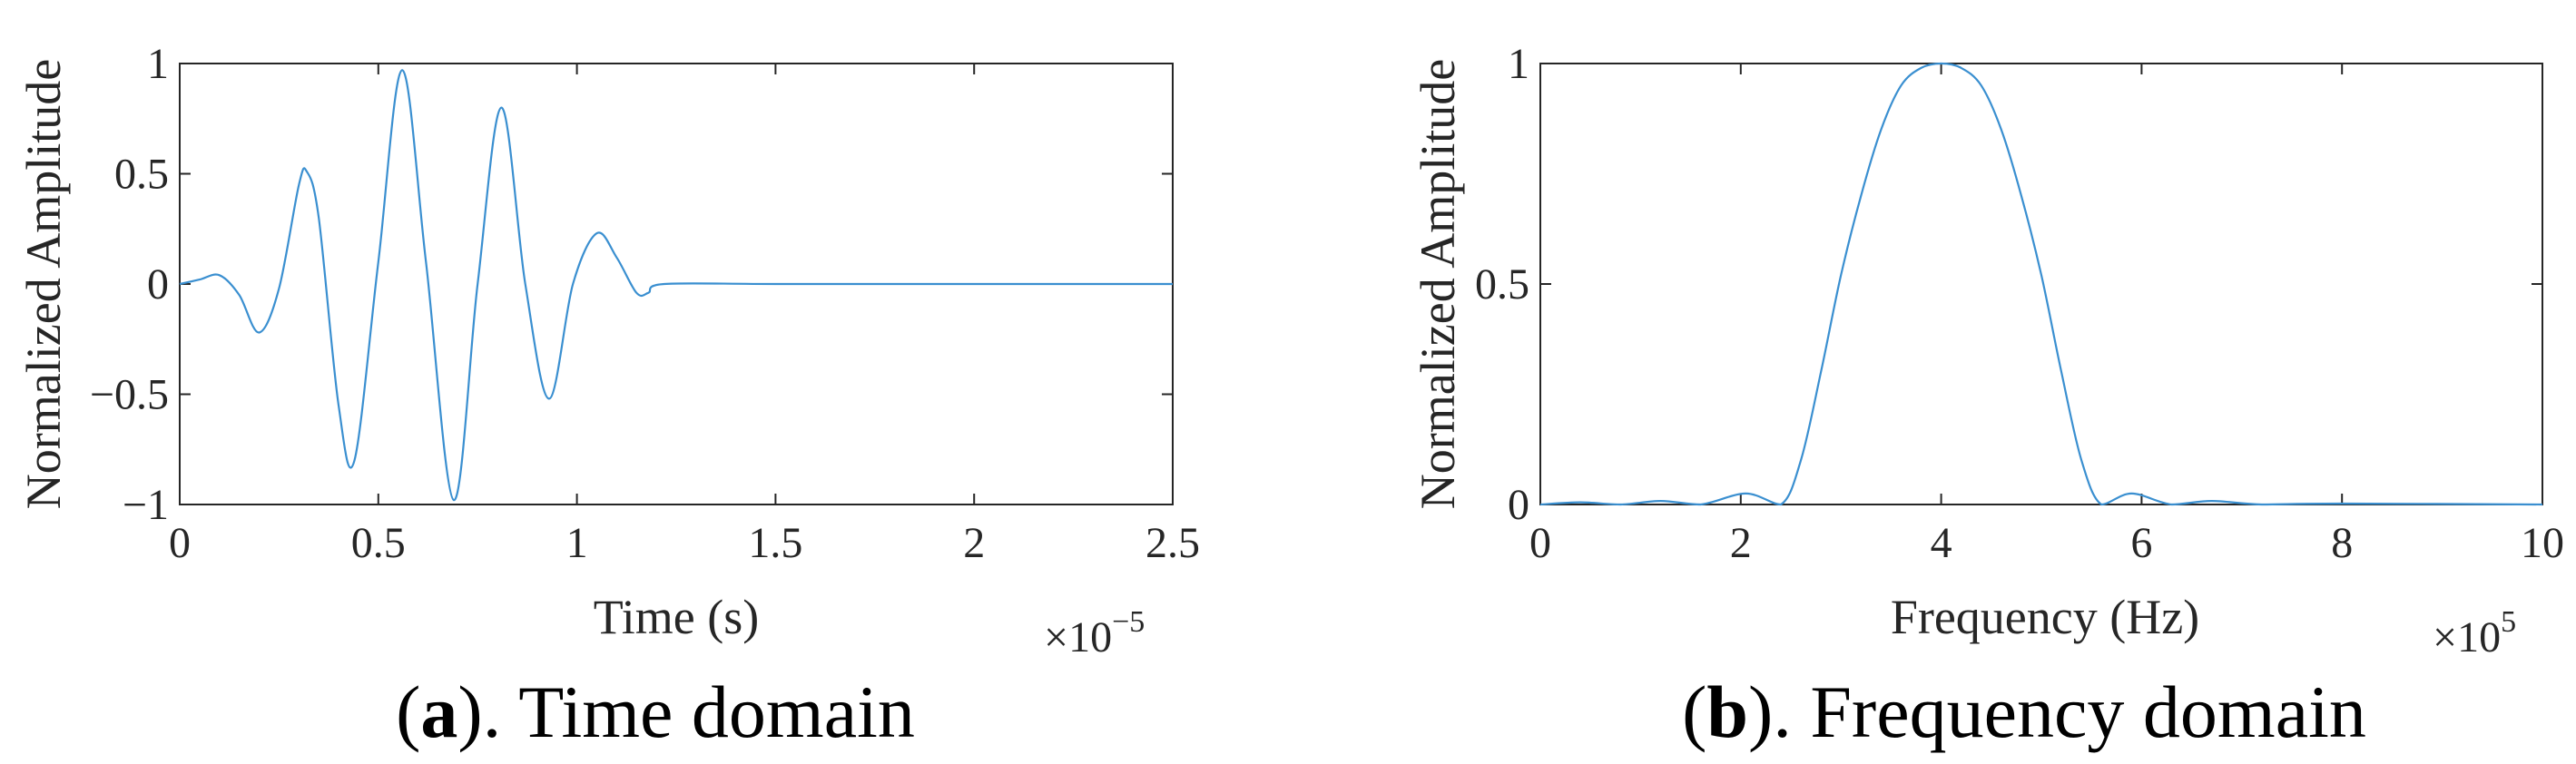  What do you see at coordinates (577, 543) in the screenshot?
I see `panel-a-x-tick-label: 1` at bounding box center [577, 543].